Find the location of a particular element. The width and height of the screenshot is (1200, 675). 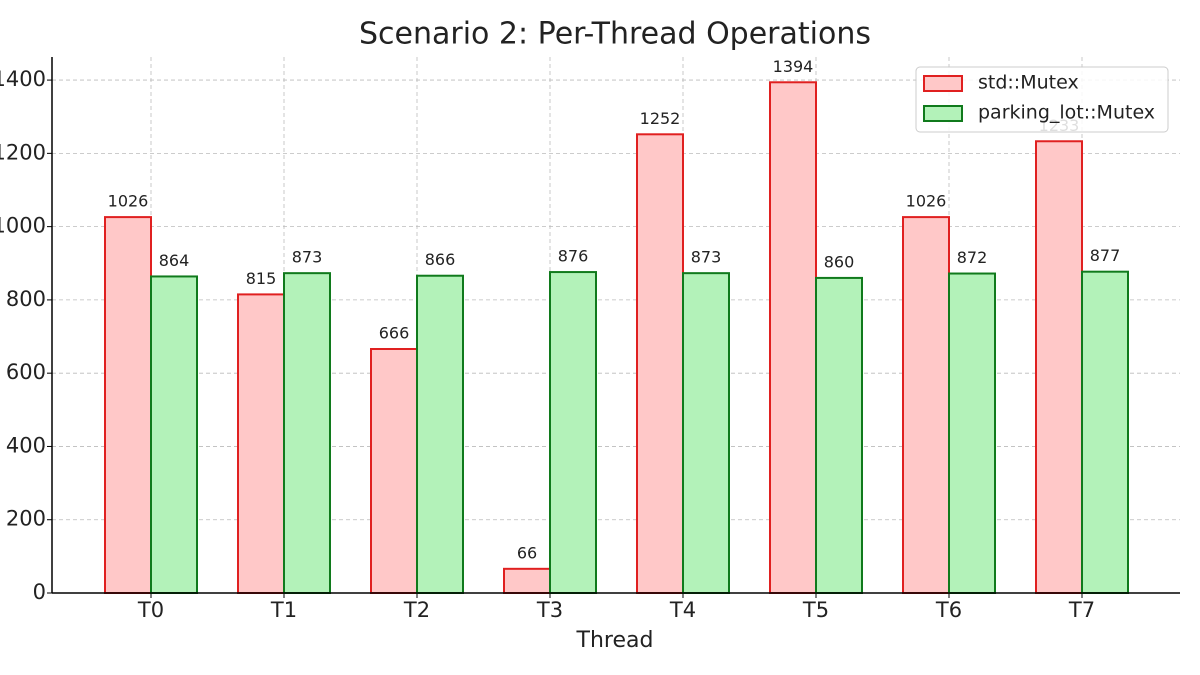

x-tick-label: T0 is located at coordinates (150, 610).